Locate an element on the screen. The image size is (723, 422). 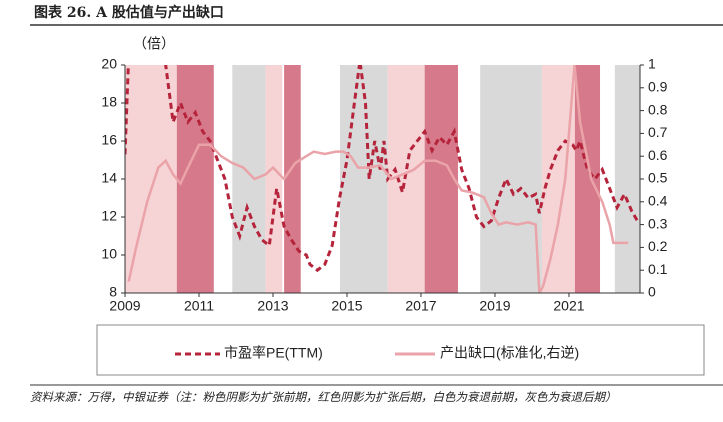
x-tick-label: 2021 is located at coordinates (568, 306).